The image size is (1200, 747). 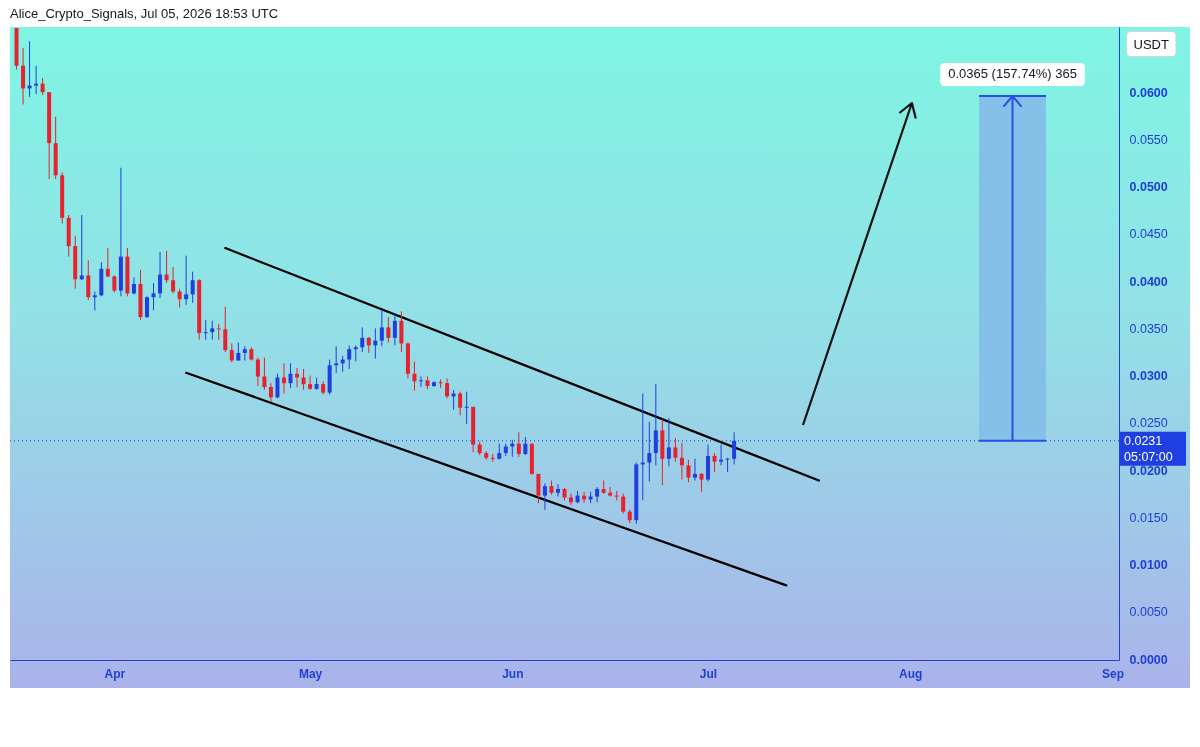 I want to click on y-tick-label: 0.0250, so click(x=1148, y=423).